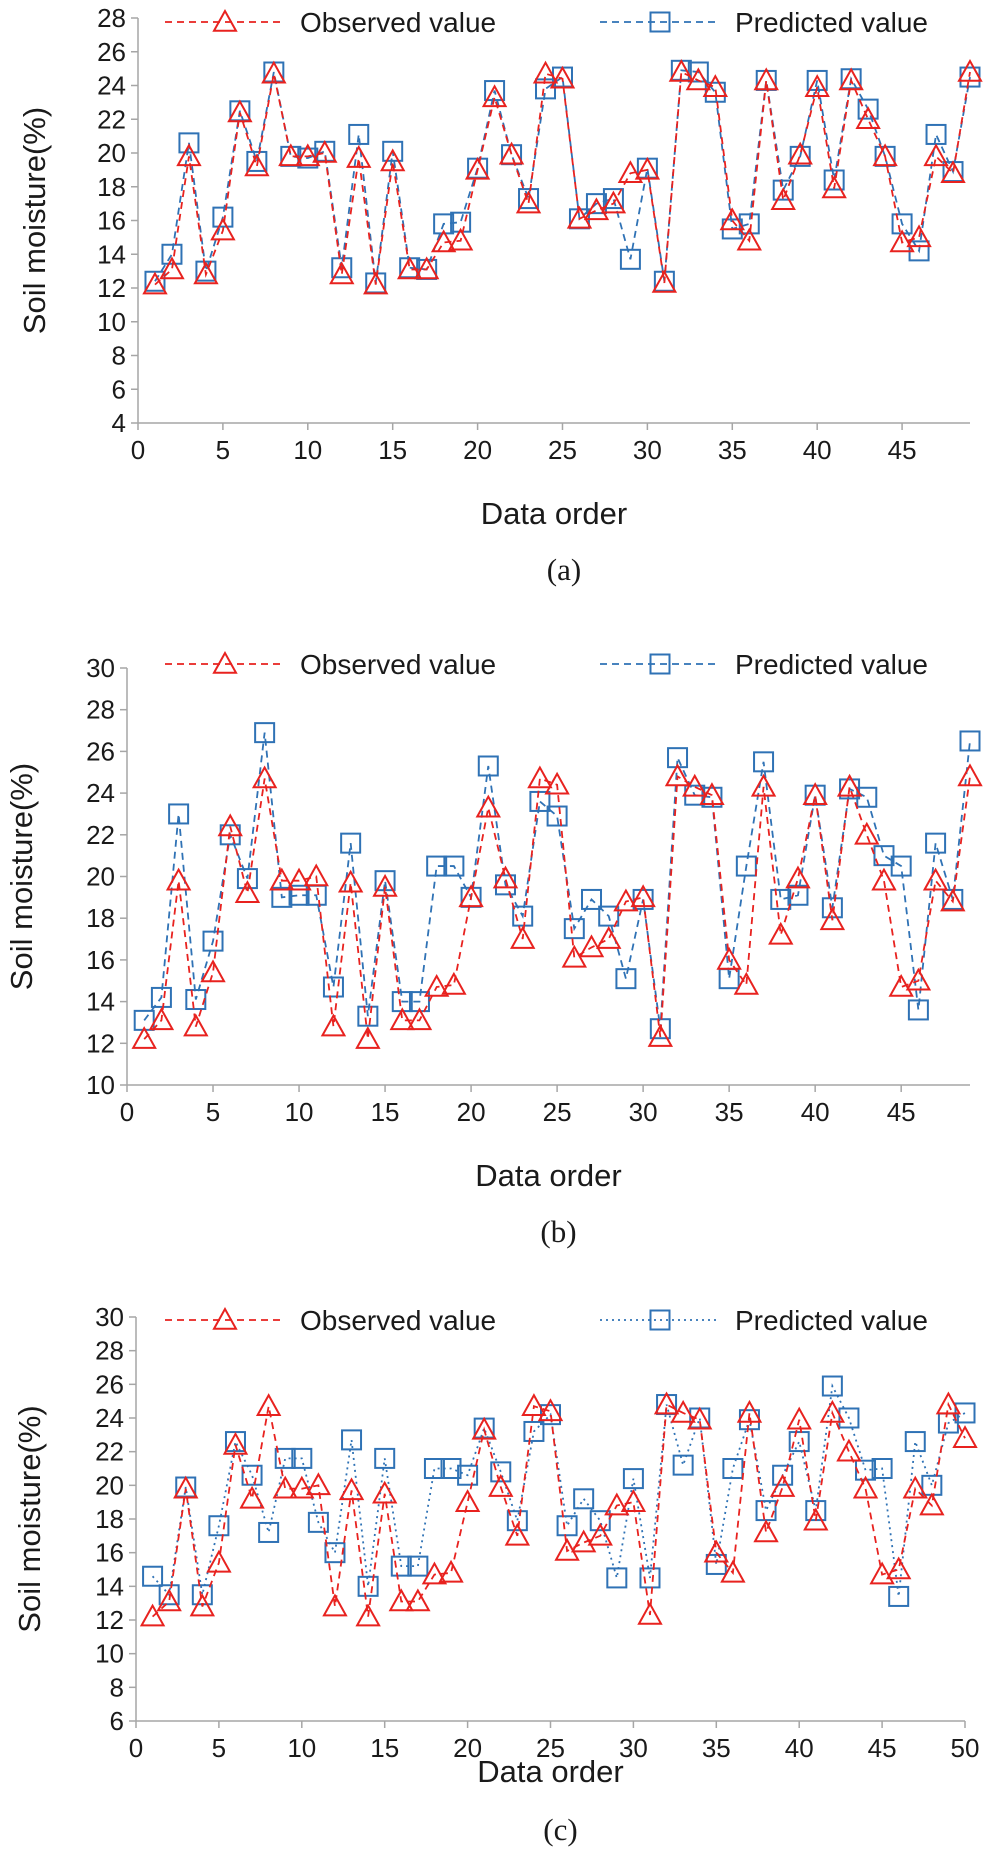  What do you see at coordinates (882, 1748) in the screenshot?
I see `x-tick-label: 45` at bounding box center [882, 1748].